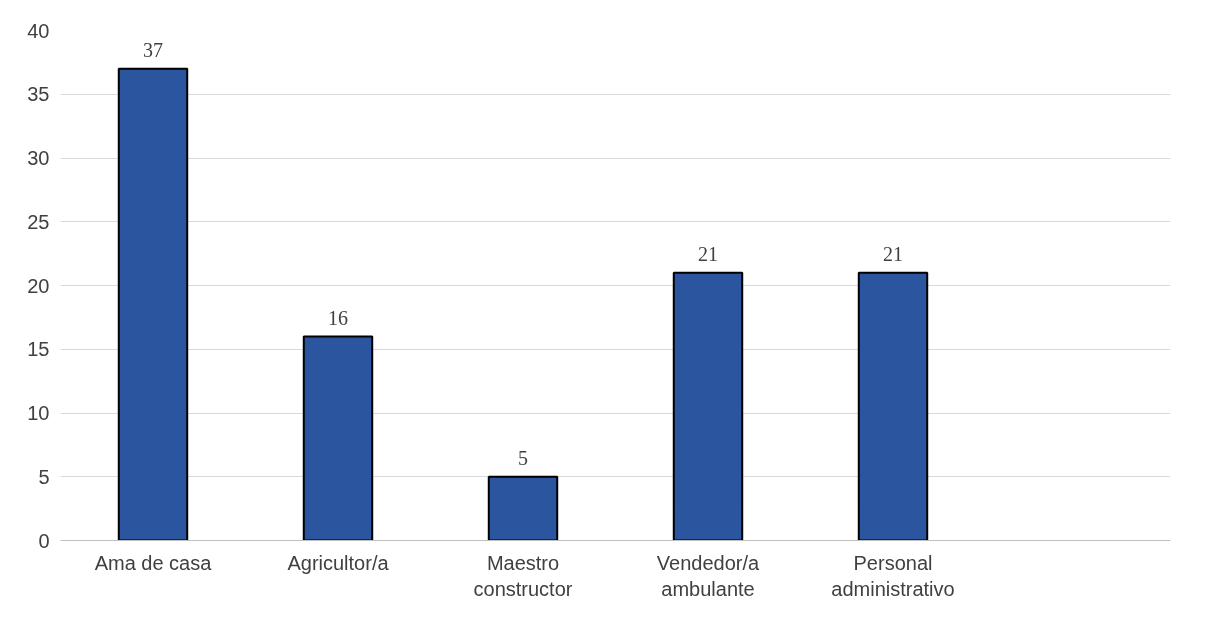 This screenshot has width=1210, height=618. What do you see at coordinates (893, 575) in the screenshot?
I see `x-tick-label: Personal administrativo` at bounding box center [893, 575].